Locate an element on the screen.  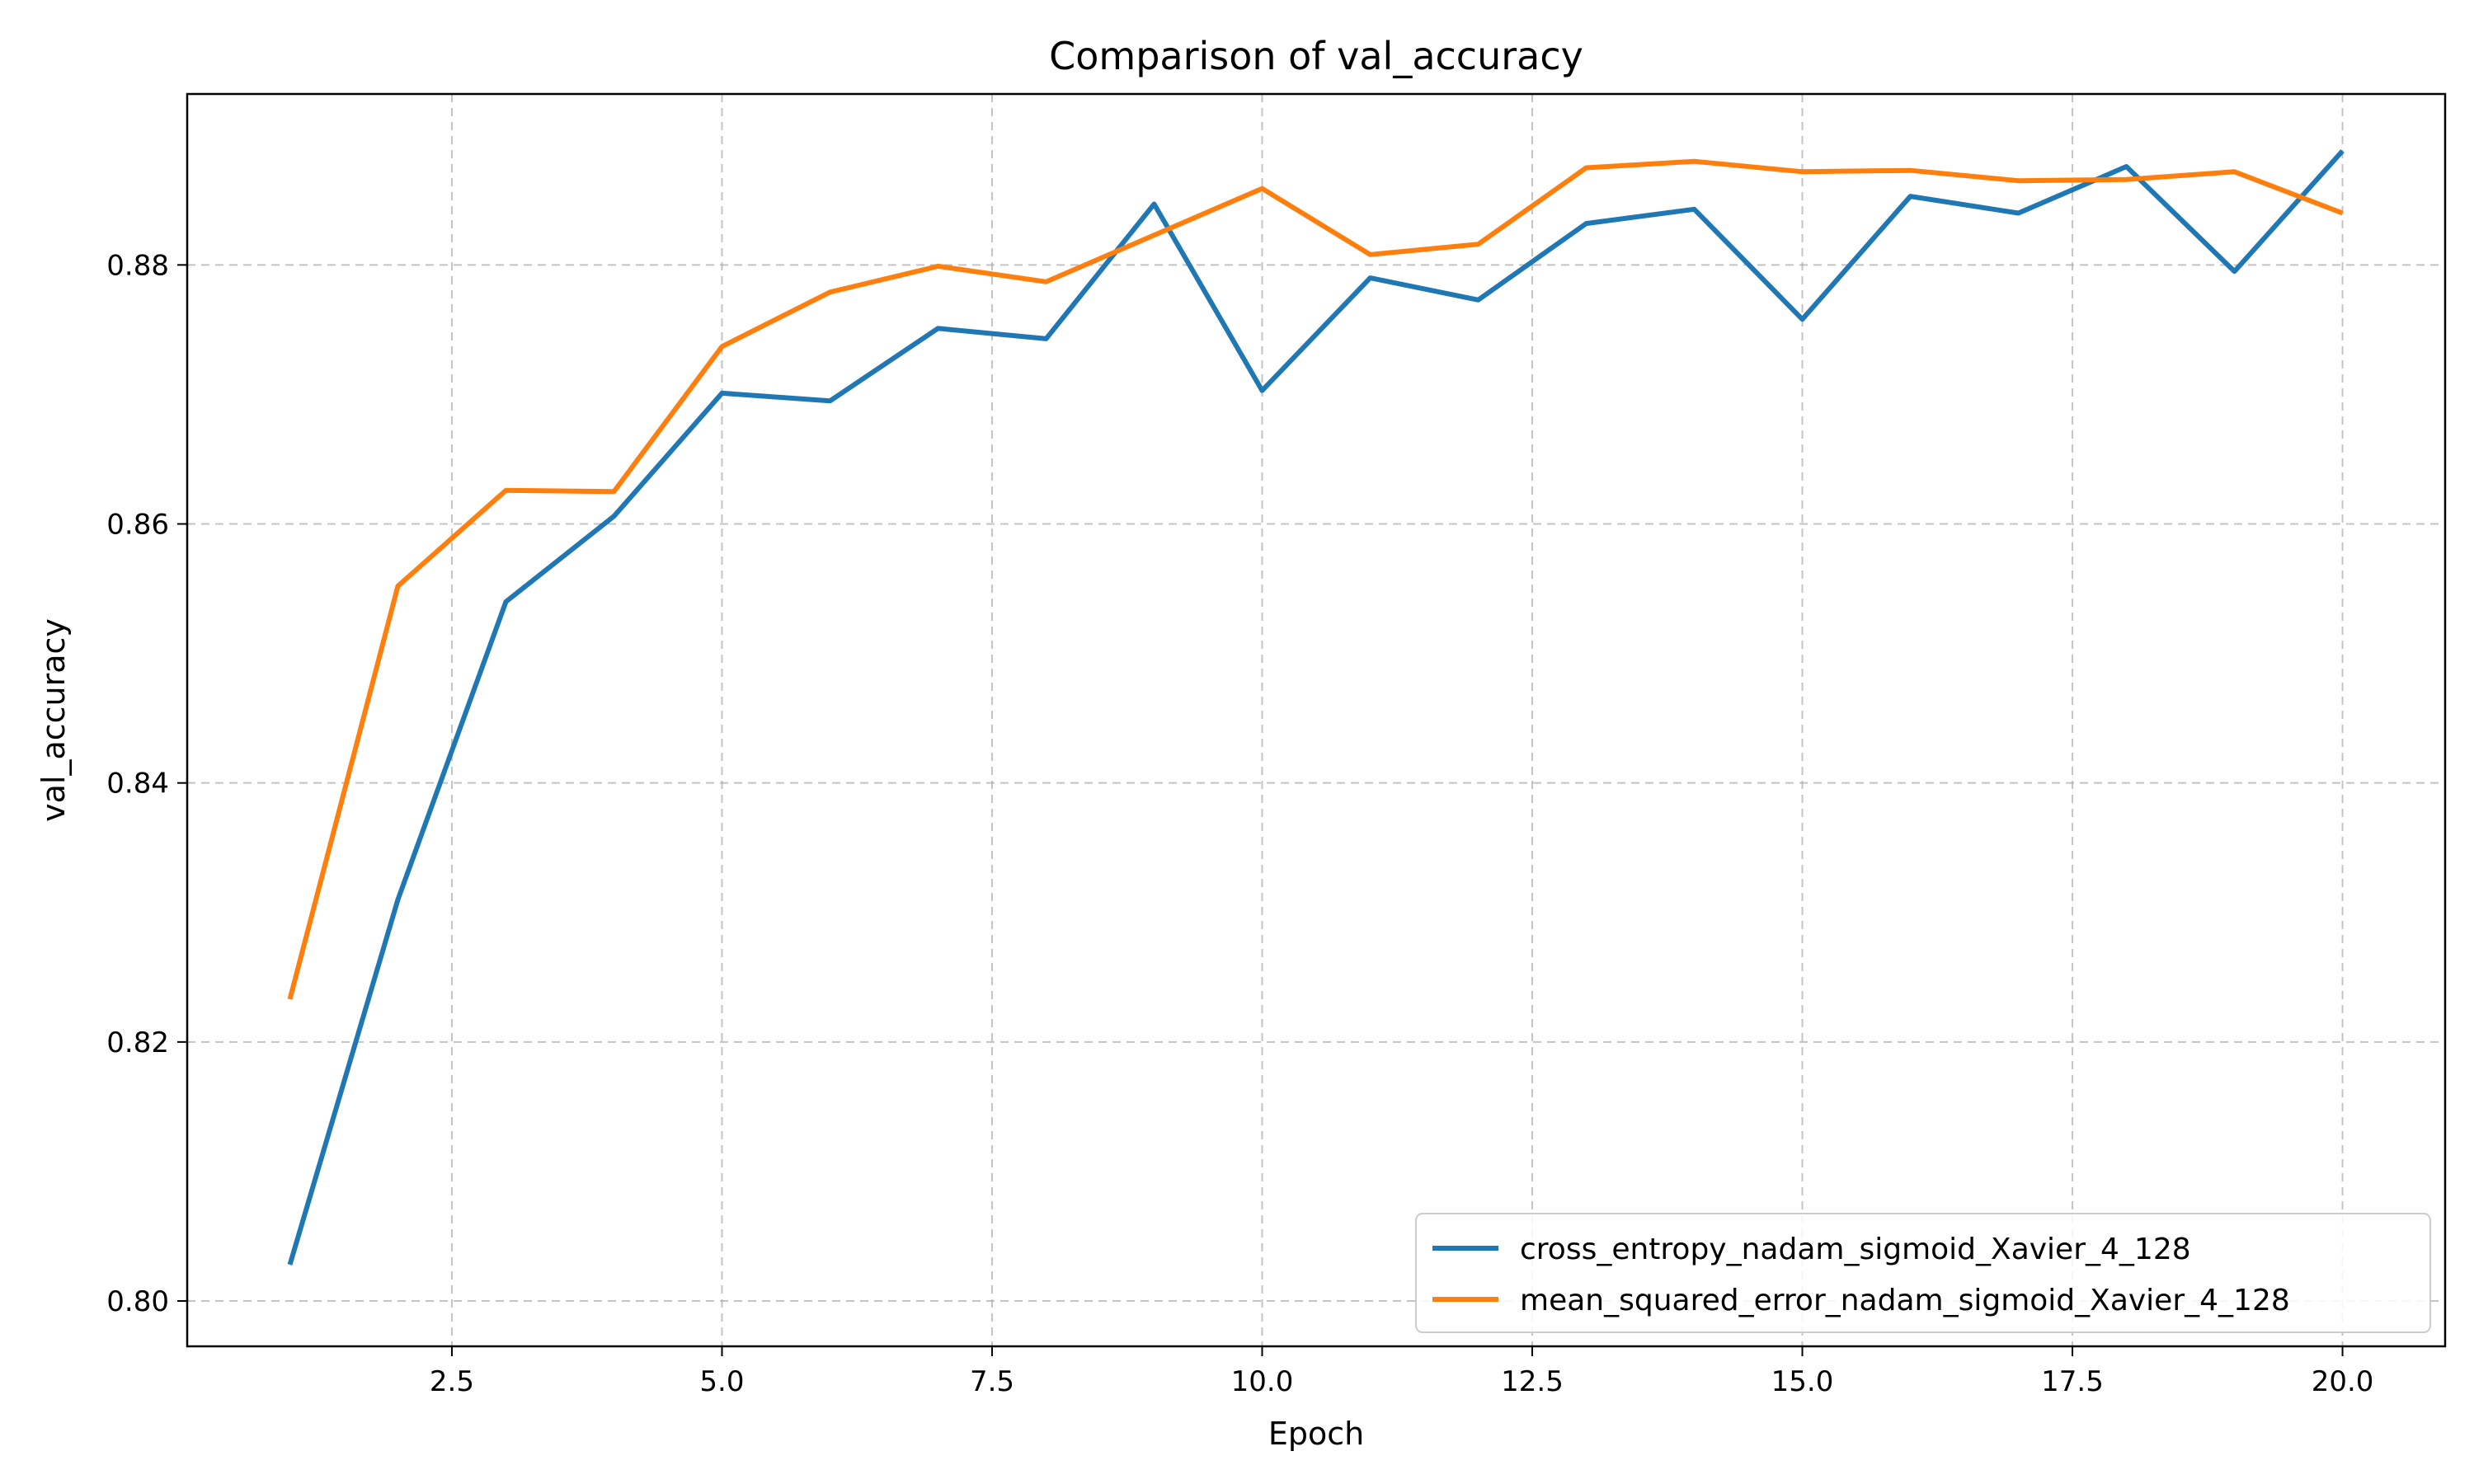
x-tick-label: 15.0 is located at coordinates (1802, 1381).